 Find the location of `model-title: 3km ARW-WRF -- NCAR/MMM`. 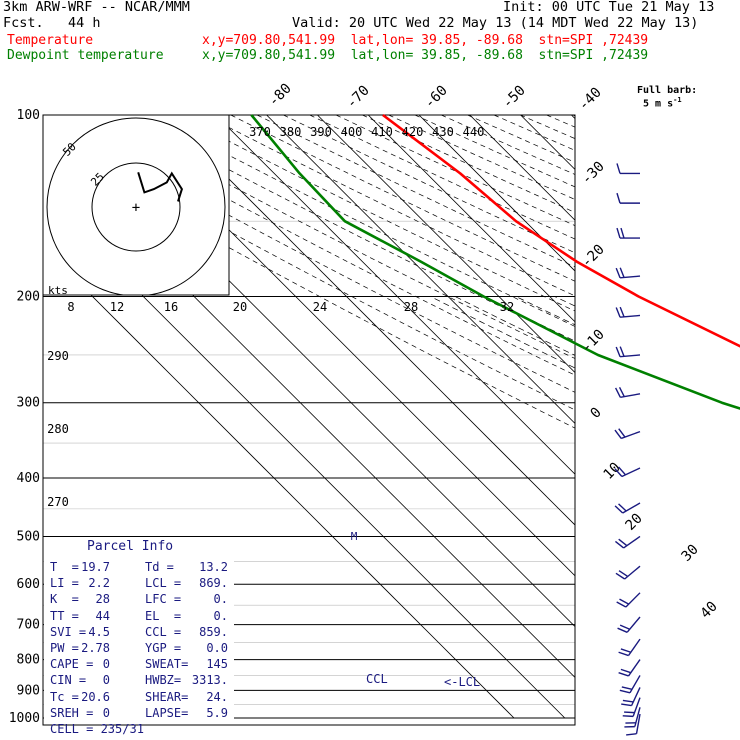

model-title: 3km ARW-WRF -- NCAR/MMM is located at coordinates (96, 7).